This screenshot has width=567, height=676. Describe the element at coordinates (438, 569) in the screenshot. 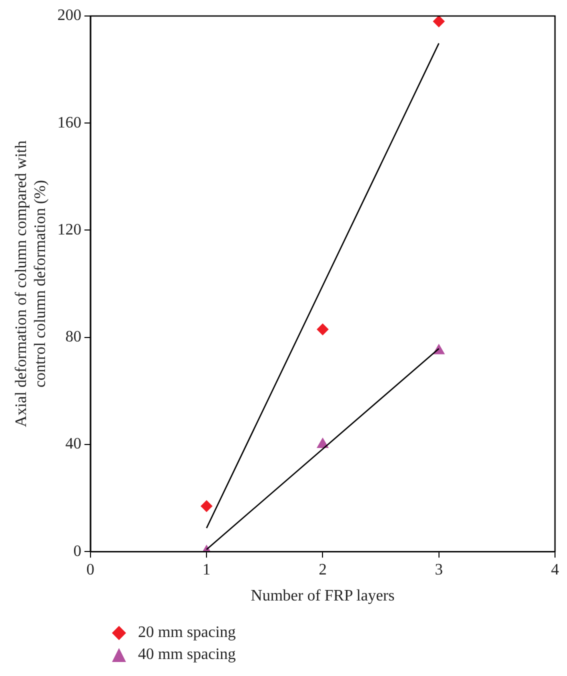

I see `x-tick-label: 3` at that location.